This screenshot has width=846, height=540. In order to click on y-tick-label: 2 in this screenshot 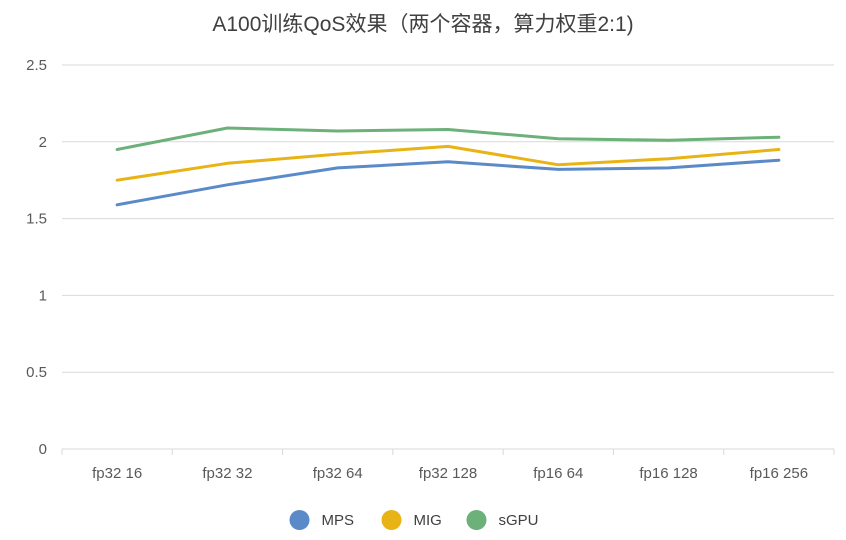, I will do `click(43, 142)`.